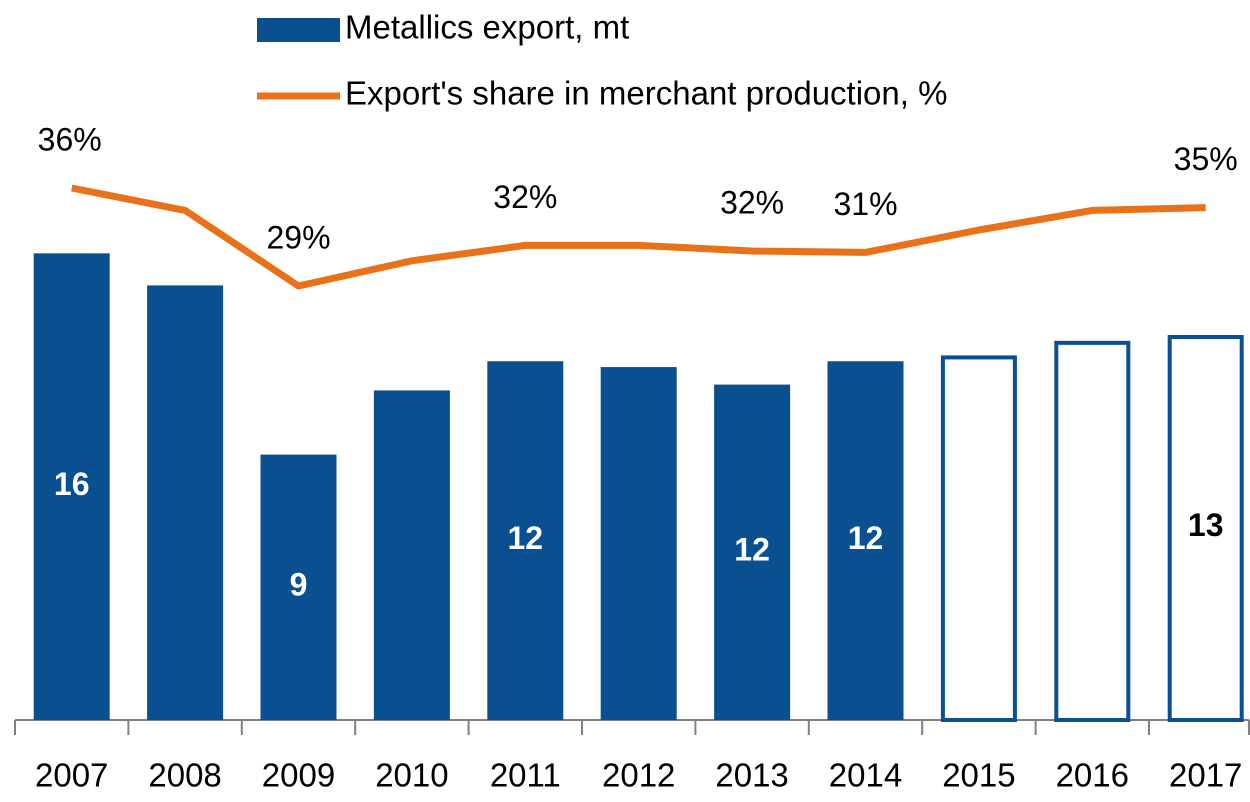 The height and width of the screenshot is (802, 1250). Describe the element at coordinates (865, 775) in the screenshot. I see `x-tick-label: 2014` at that location.